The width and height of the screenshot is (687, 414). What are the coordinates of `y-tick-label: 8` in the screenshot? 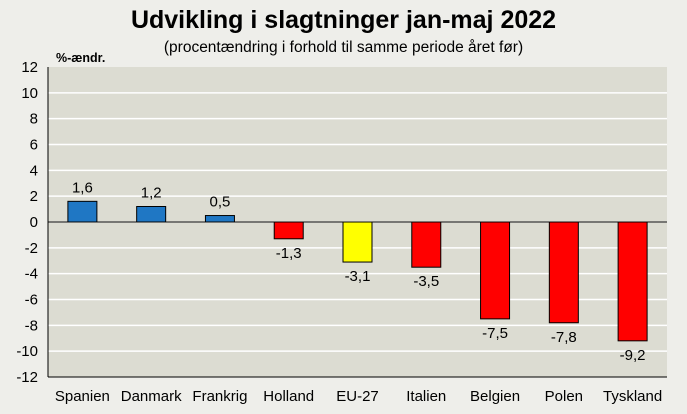 It's located at (34, 119).